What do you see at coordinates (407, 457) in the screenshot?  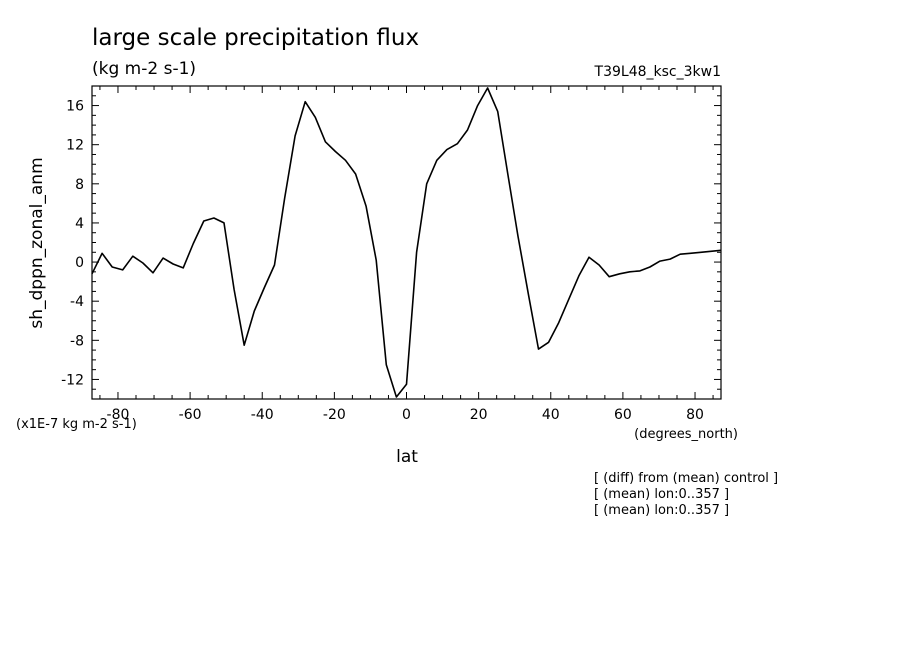 I see `x-axis-label: lat` at bounding box center [407, 457].